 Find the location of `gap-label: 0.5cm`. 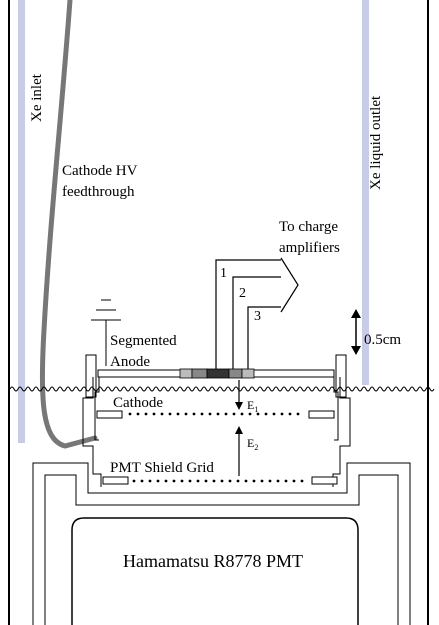

gap-label: 0.5cm is located at coordinates (382, 340).